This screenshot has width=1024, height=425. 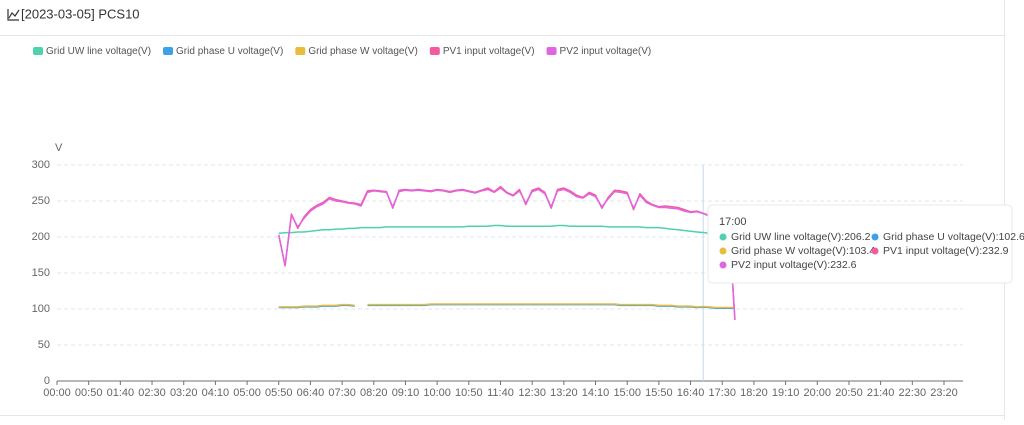 I want to click on y-tick-label: 200, so click(x=41, y=237).